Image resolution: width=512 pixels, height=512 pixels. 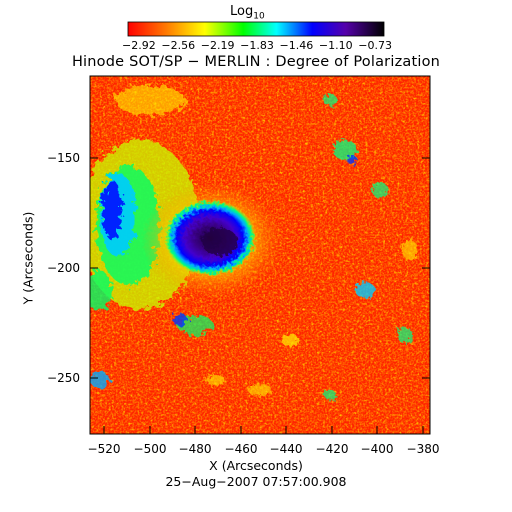 What do you see at coordinates (178, 45) in the screenshot?
I see `colorbar-tick: −2.56` at bounding box center [178, 45].